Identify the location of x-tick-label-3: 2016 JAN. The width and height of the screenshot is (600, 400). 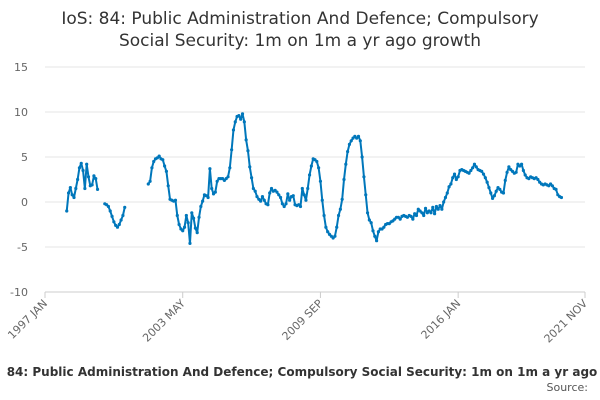
(441, 319).